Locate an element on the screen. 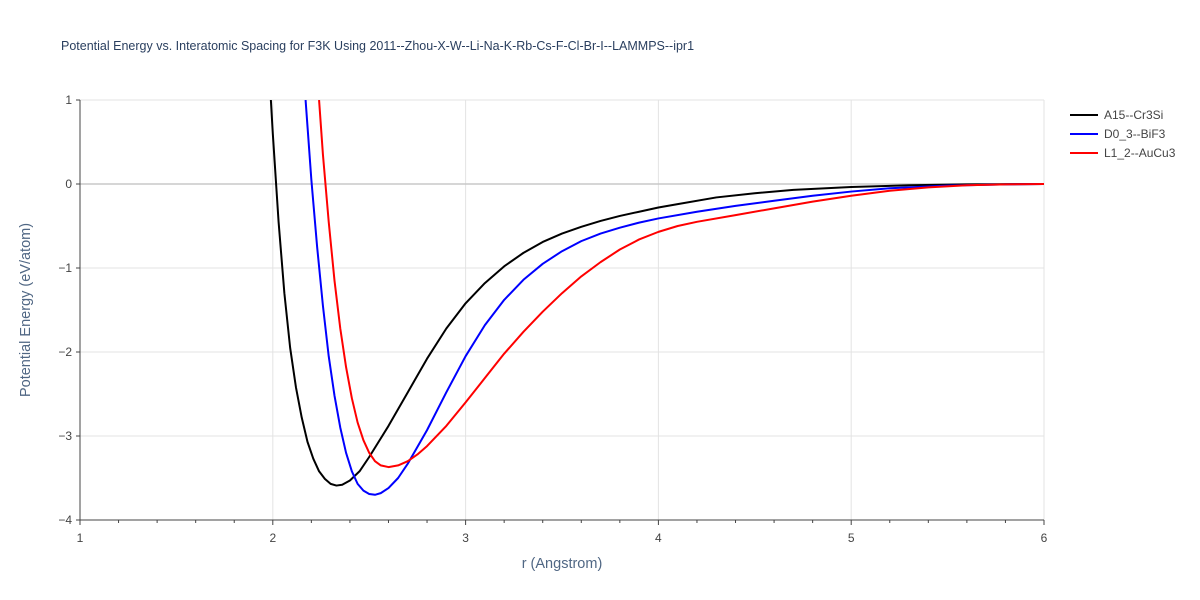 The height and width of the screenshot is (600, 1200). legend-label-0: A15--Cr3Si is located at coordinates (1133, 115).